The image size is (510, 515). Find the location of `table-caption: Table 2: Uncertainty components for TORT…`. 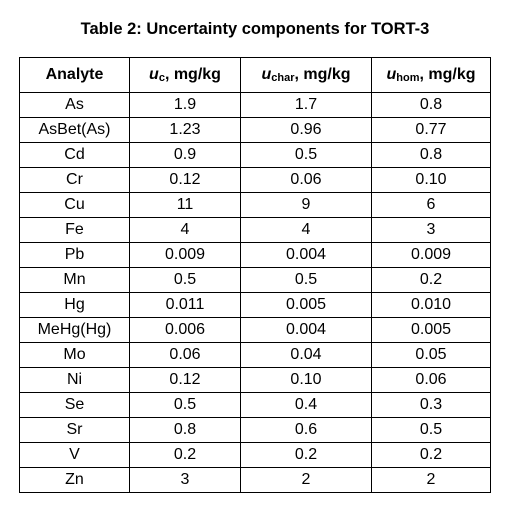

table-caption: Table 2: Uncertainty components for TORT… is located at coordinates (255, 29).